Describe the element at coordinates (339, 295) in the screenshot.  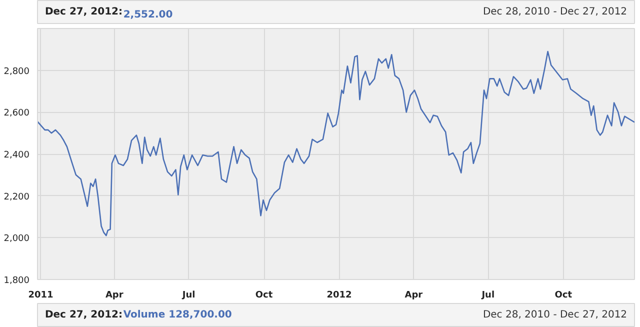
I see `x-tick-label: 2012` at that location.